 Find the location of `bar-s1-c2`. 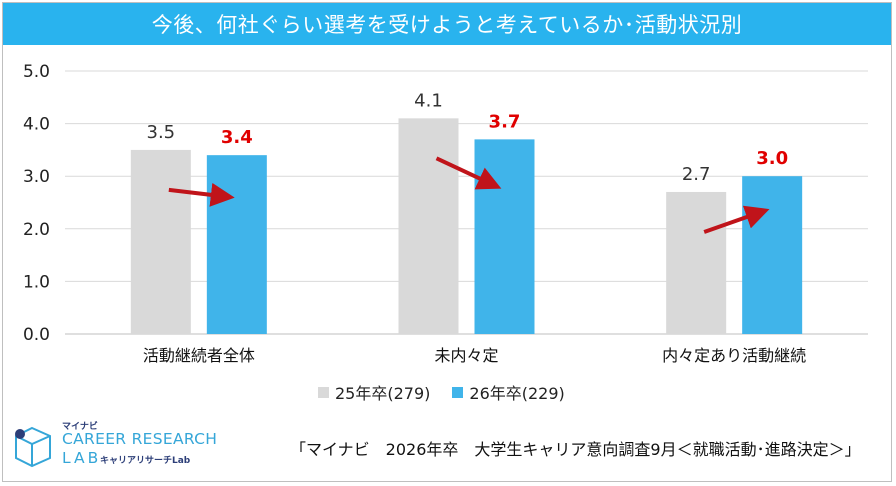

bar-s1-c2 is located at coordinates (772, 255).